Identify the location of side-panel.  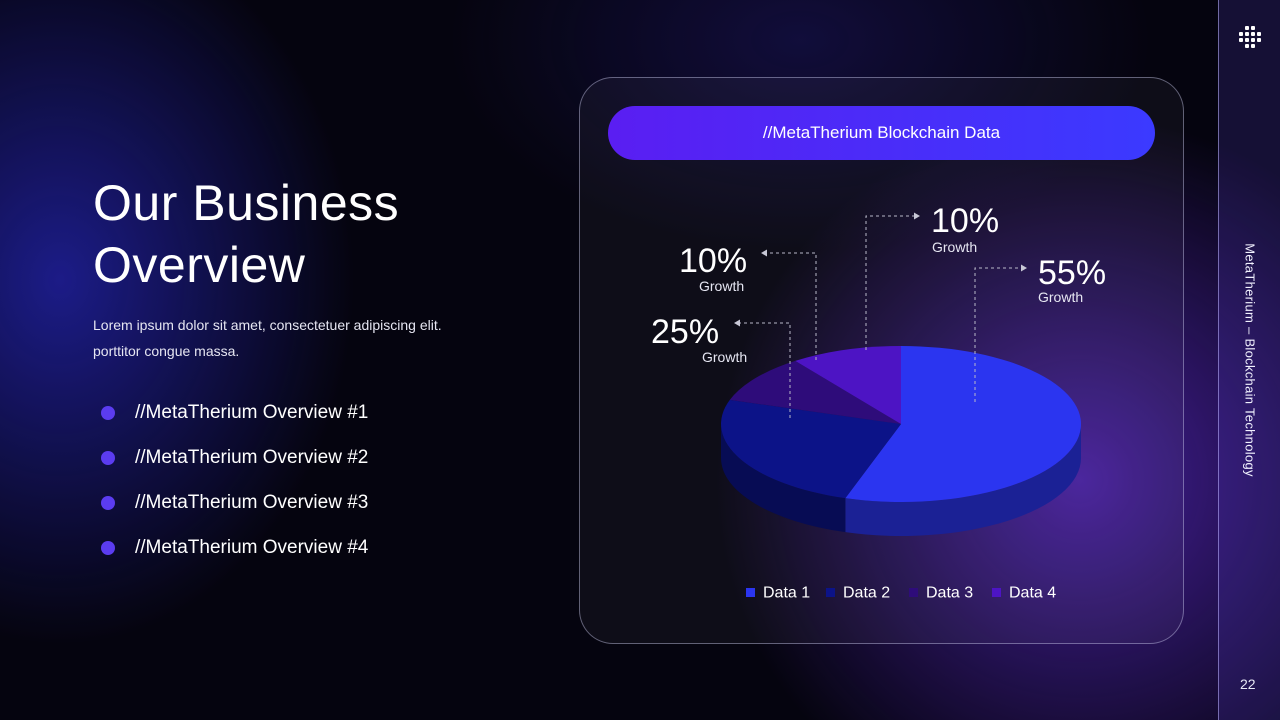
(1249, 360).